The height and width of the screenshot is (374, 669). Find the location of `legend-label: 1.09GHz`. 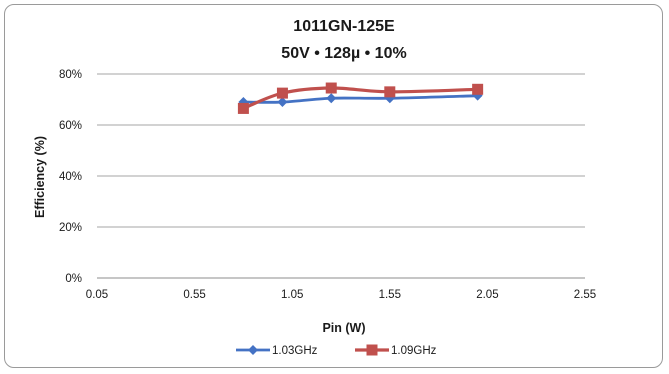

legend-label: 1.09GHz is located at coordinates (414, 351).